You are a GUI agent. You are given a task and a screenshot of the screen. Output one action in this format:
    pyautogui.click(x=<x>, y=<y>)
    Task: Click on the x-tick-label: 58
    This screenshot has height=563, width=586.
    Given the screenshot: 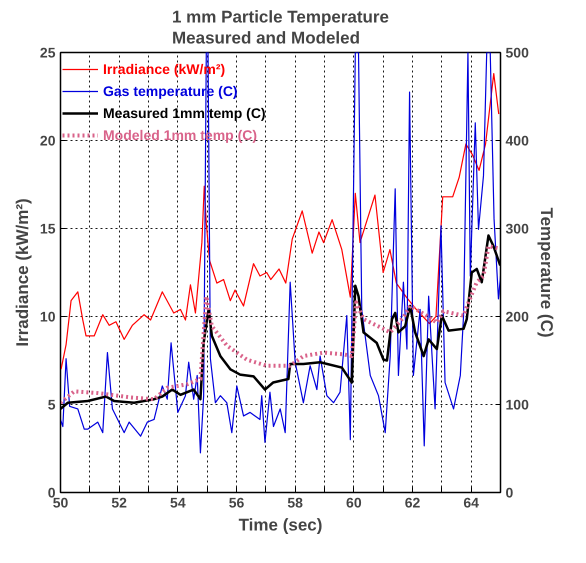 What is the action you would take?
    pyautogui.click(x=295, y=502)
    